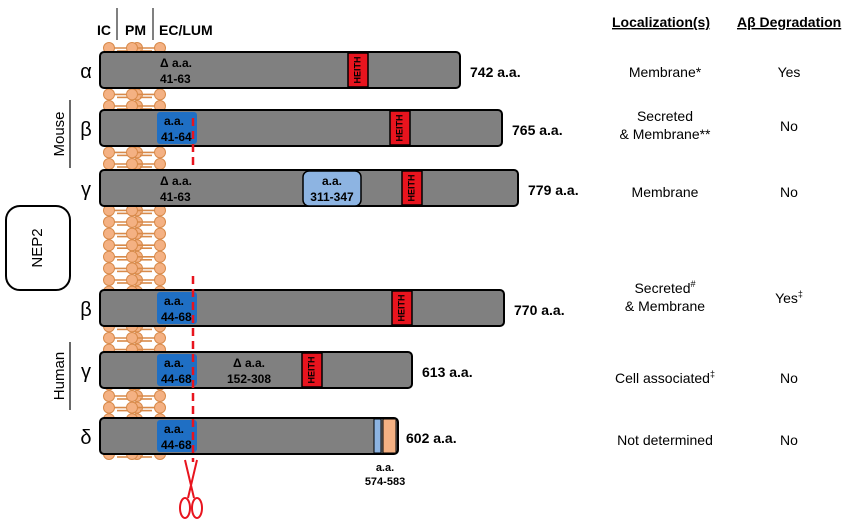  Describe the element at coordinates (59, 376) in the screenshot. I see `human-label: Human` at that location.